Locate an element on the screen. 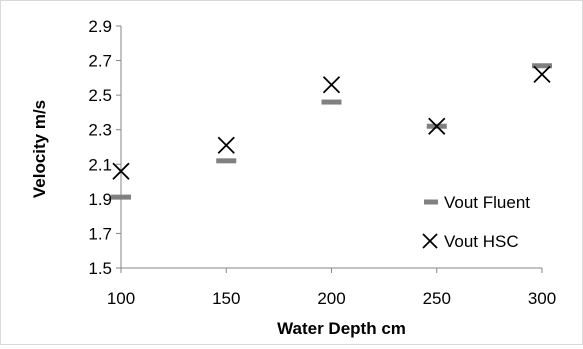 The image size is (583, 349). legend: Vout Fluent Vout HSC is located at coordinates (476, 222).